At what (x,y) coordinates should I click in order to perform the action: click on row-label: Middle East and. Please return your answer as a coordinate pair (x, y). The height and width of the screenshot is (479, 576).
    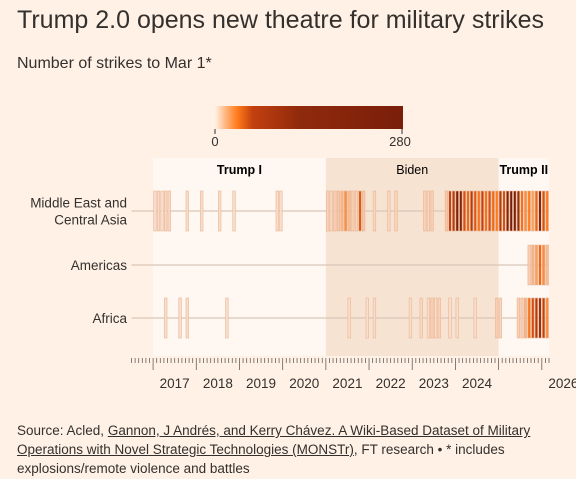
    Looking at the image, I should click on (78, 203).